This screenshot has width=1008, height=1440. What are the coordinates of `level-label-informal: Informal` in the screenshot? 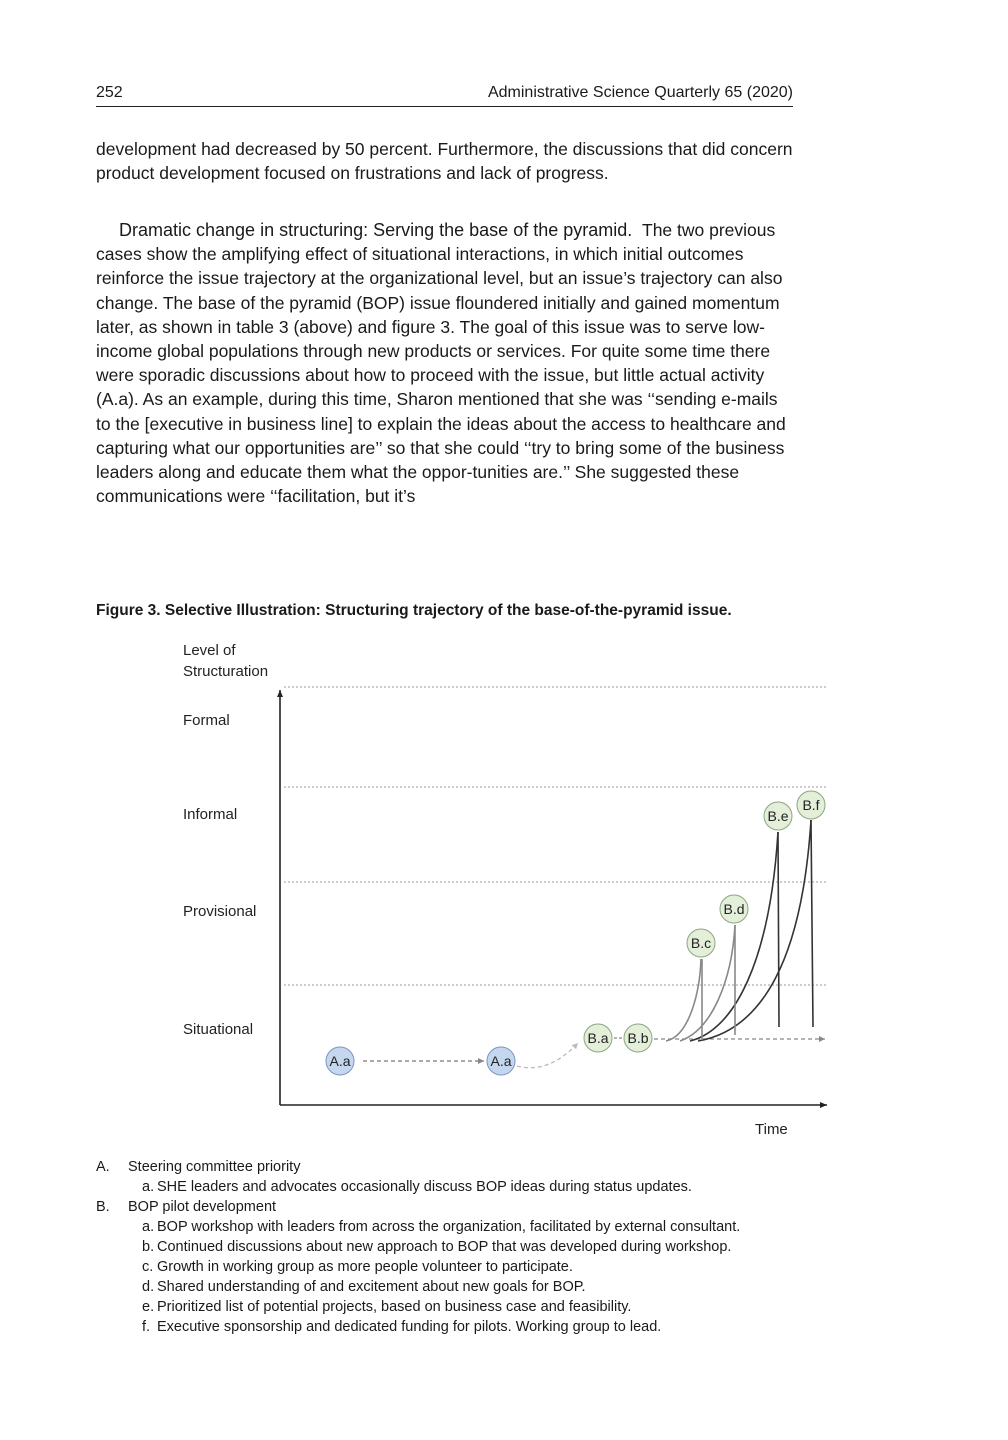 It's located at (210, 814).